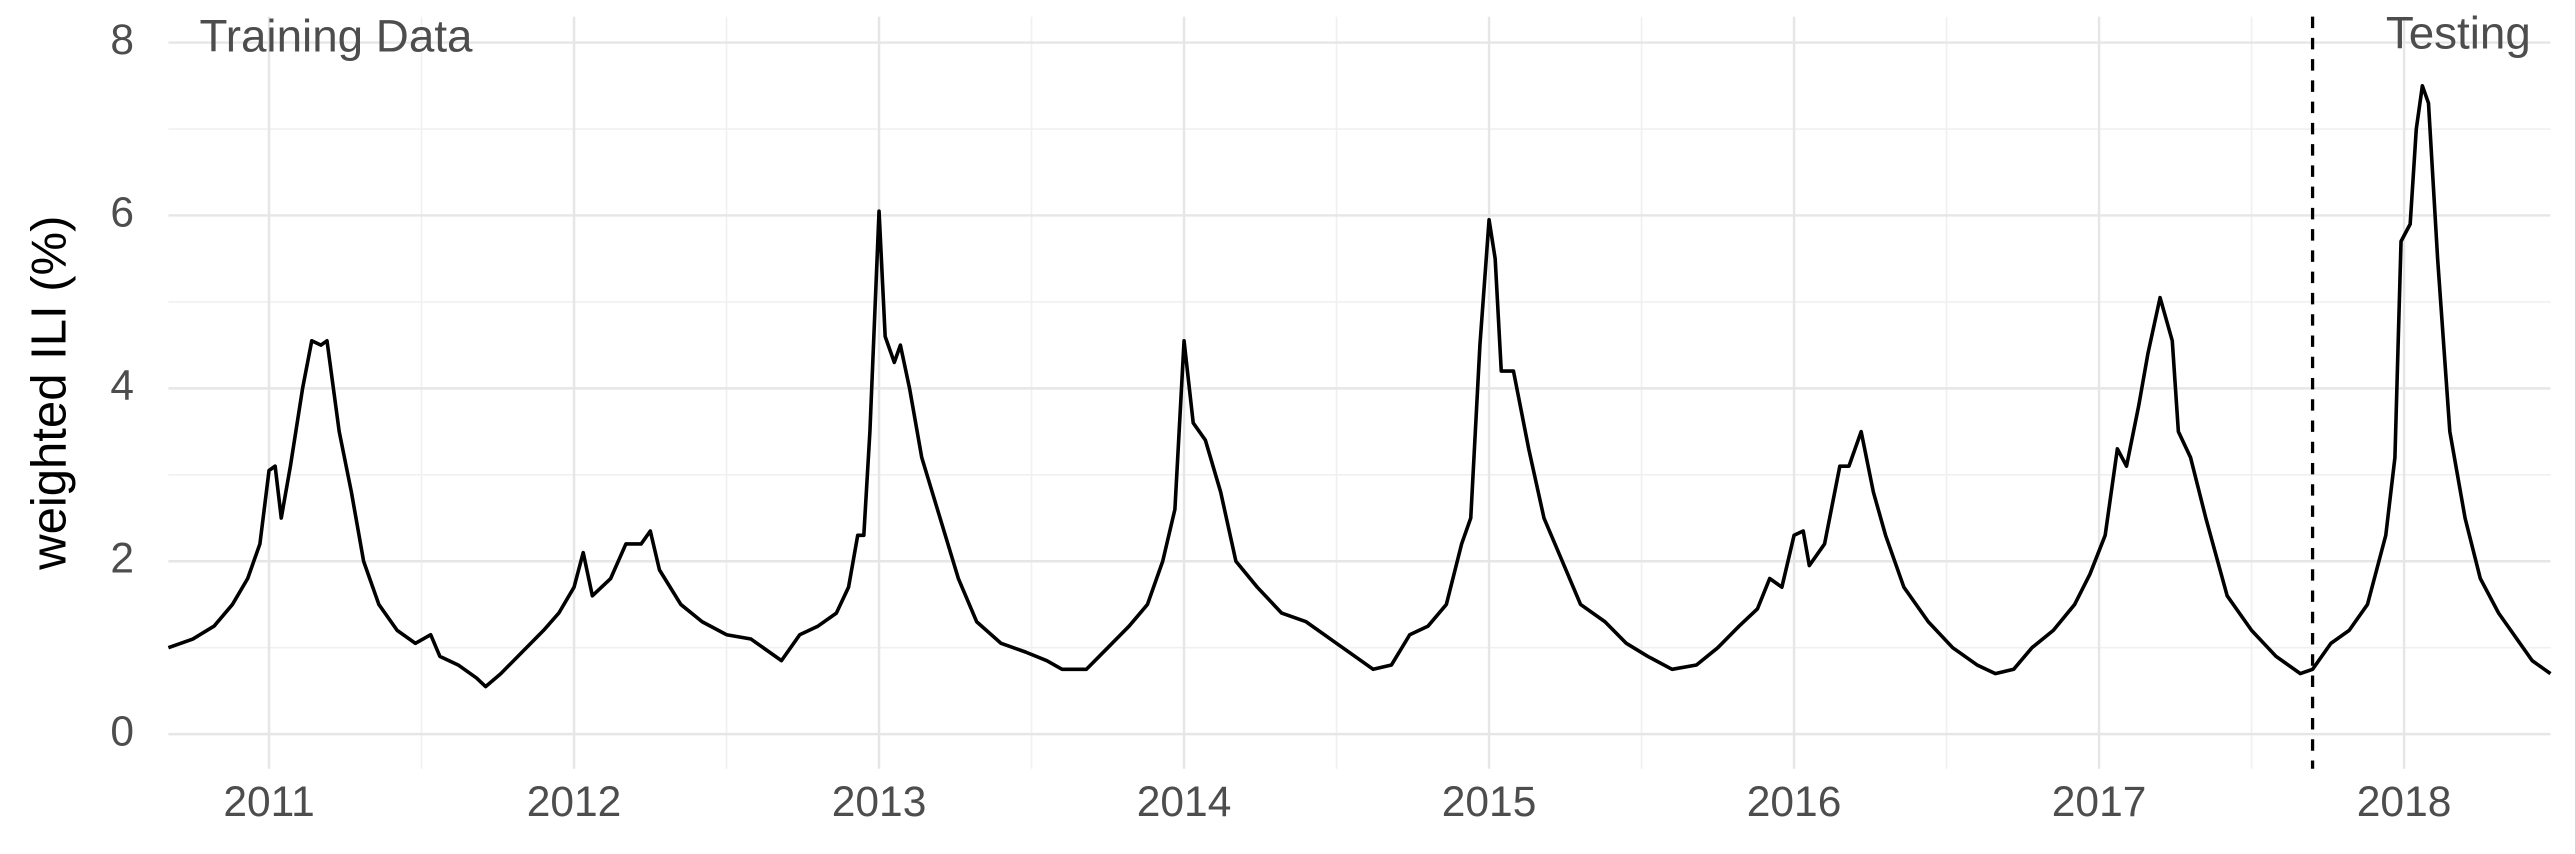 Image resolution: width=2575 pixels, height=854 pixels. What do you see at coordinates (122, 213) in the screenshot?
I see `y-tick-label: 6` at bounding box center [122, 213].